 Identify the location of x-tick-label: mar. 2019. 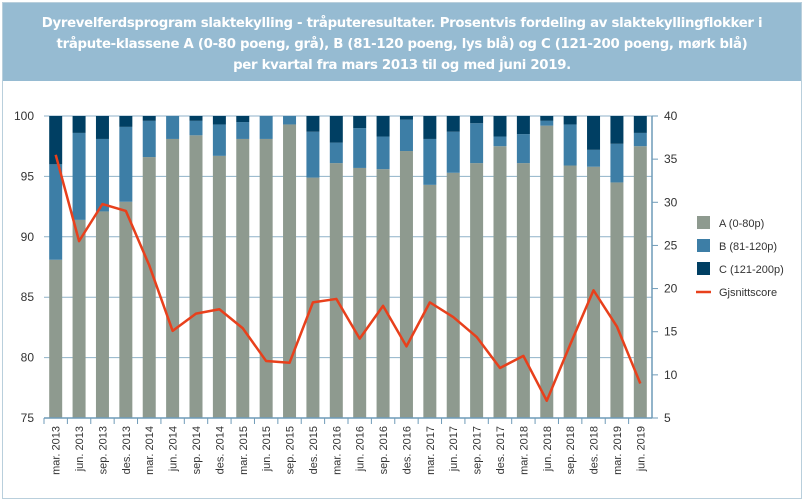
(618, 450).